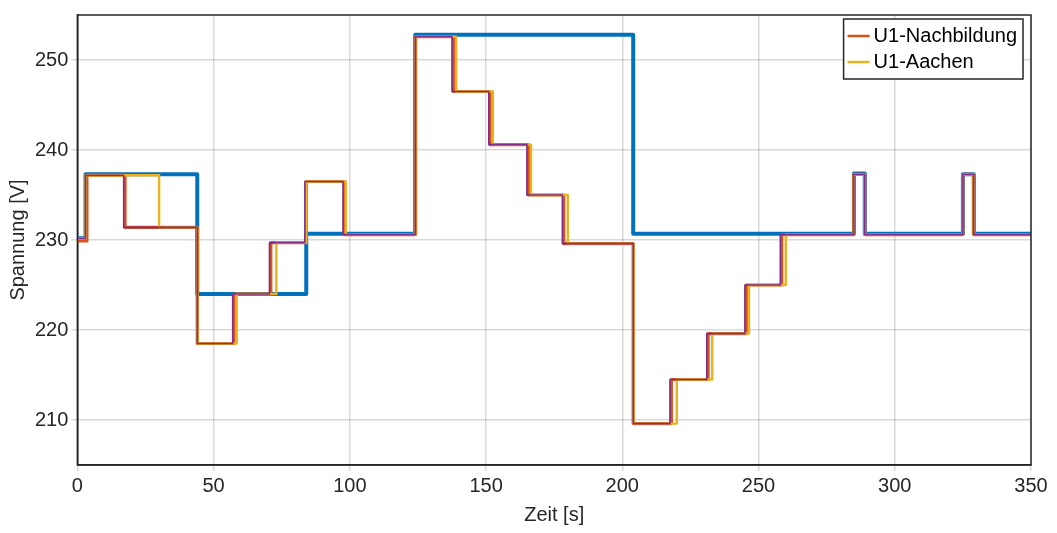  I want to click on x-tick-label: 0, so click(77, 484).